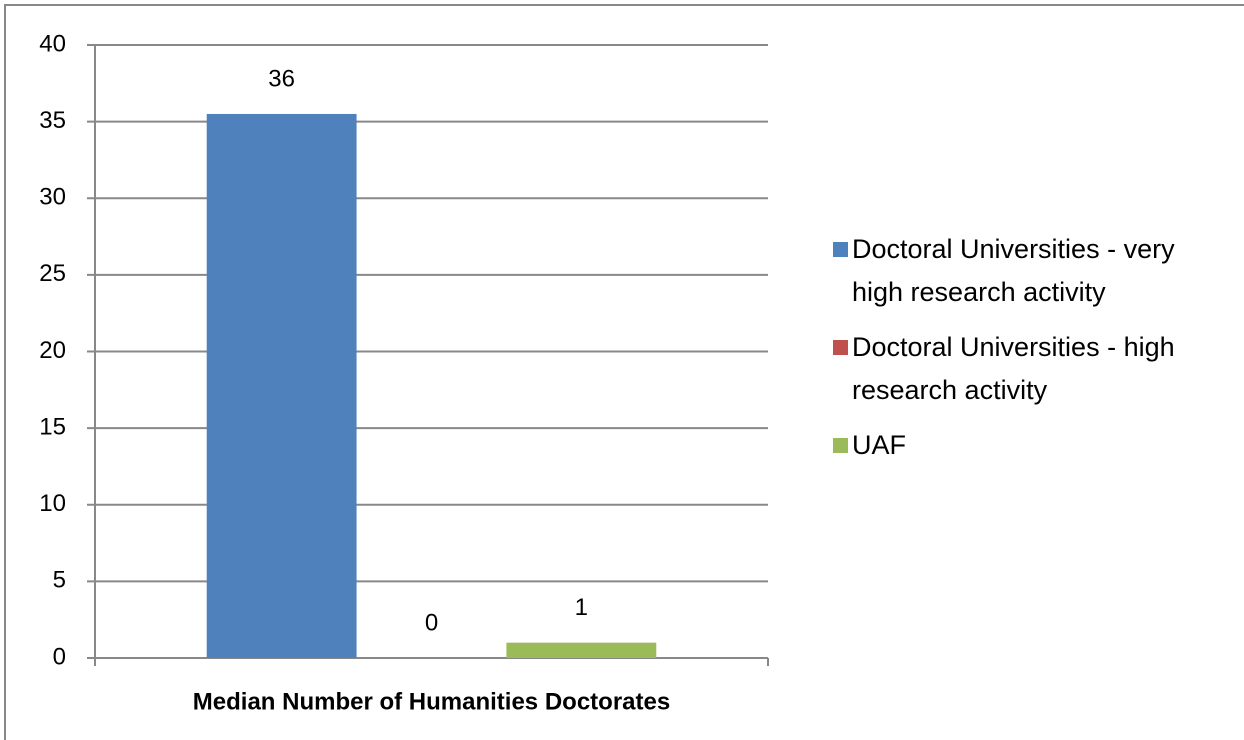  Describe the element at coordinates (52, 273) in the screenshot. I see `y-tick-label: 25` at that location.